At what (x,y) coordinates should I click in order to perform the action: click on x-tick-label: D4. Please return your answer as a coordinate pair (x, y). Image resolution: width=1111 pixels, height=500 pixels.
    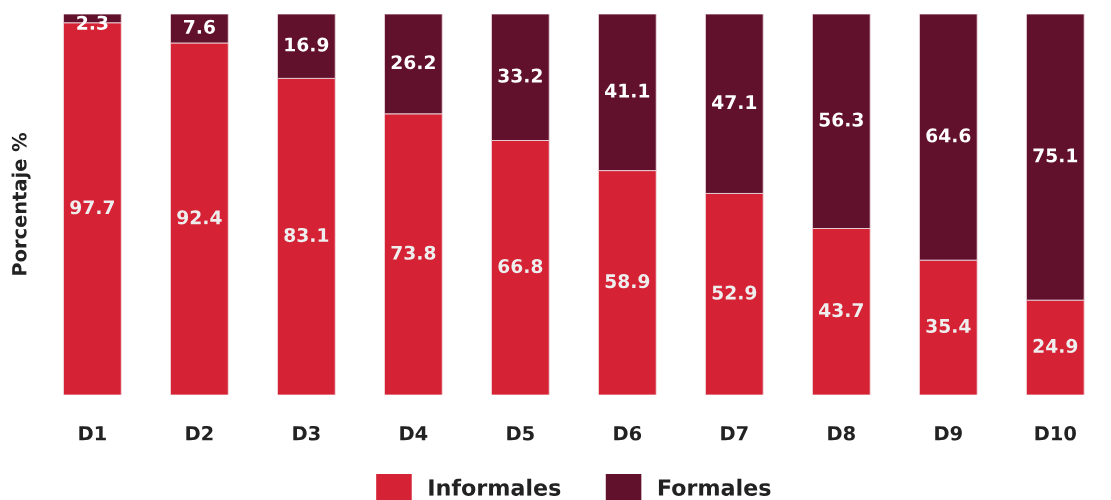
    Looking at the image, I should click on (414, 433).